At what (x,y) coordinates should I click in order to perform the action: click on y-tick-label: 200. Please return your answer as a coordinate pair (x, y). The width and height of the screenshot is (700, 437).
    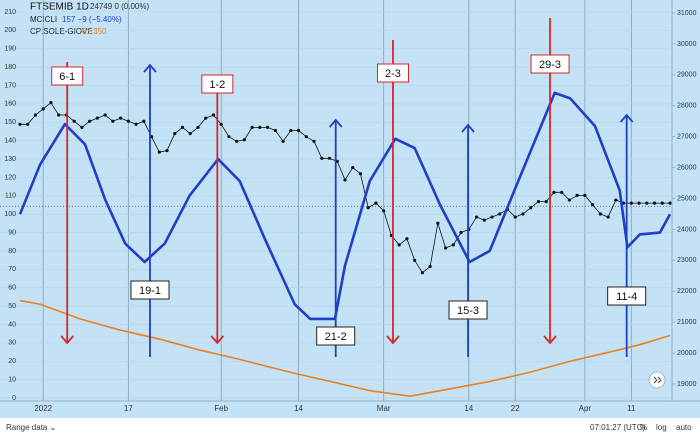
    Looking at the image, I should click on (10, 30).